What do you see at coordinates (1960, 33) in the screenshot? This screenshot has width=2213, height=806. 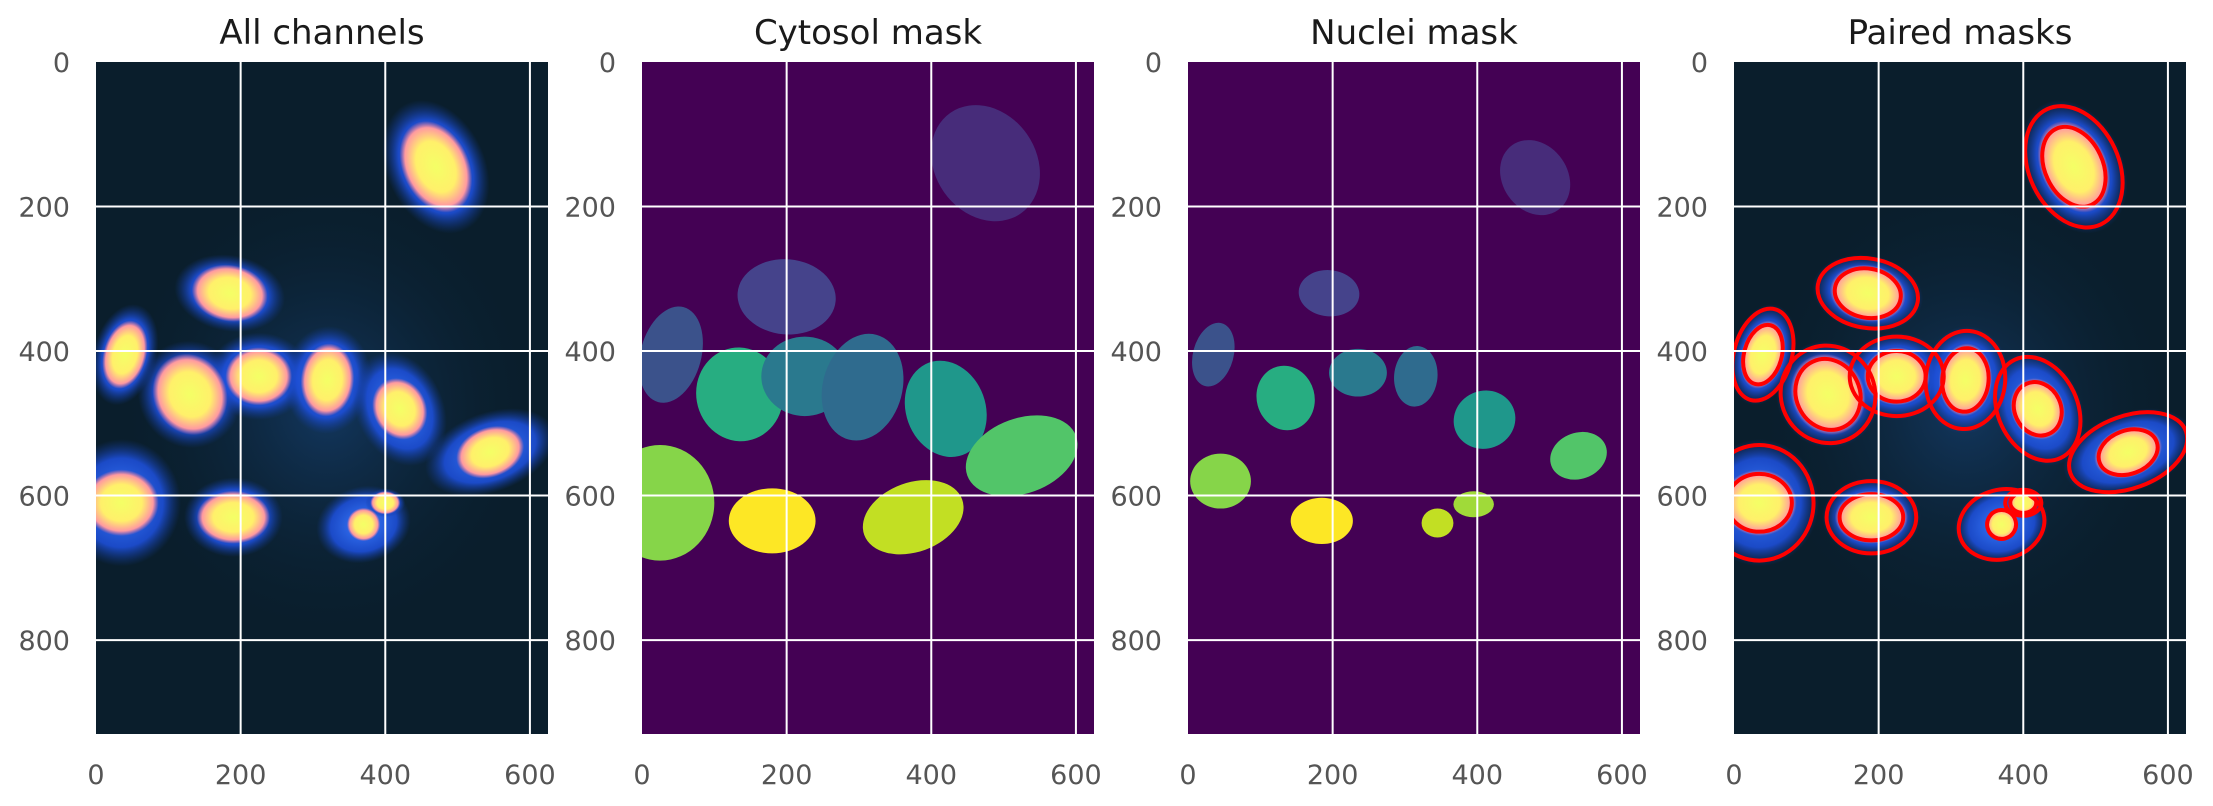 I see `panel-title: Paired masks` at bounding box center [1960, 33].